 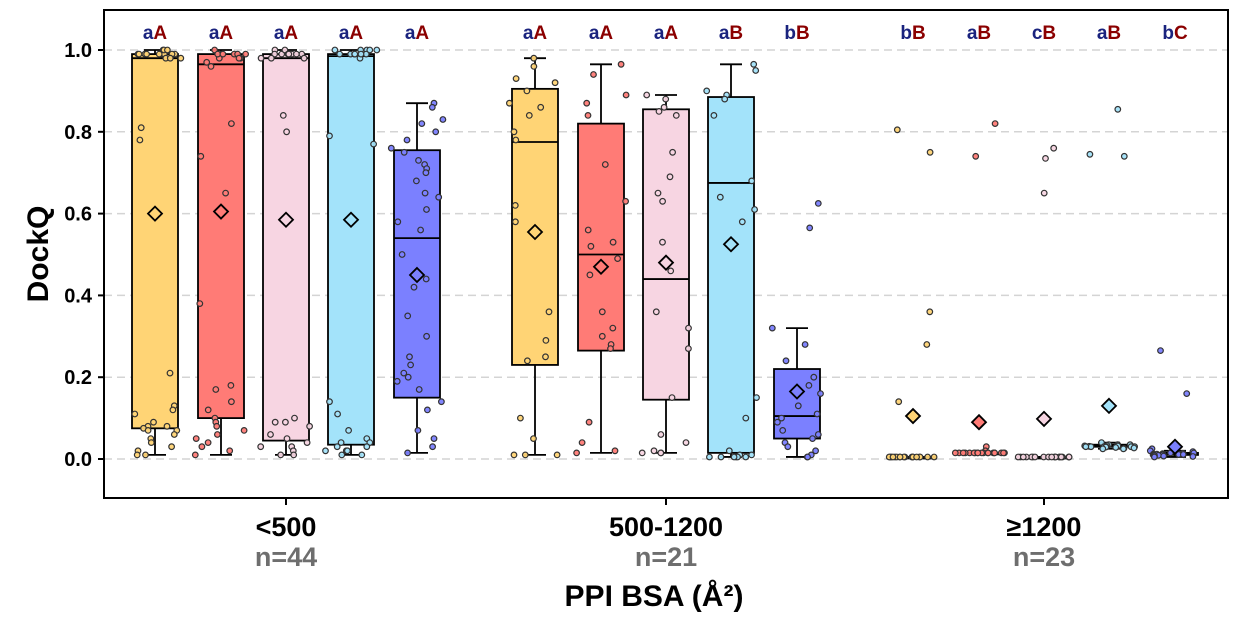 I want to click on y-axis-title: DockQ, so click(x=38, y=254).